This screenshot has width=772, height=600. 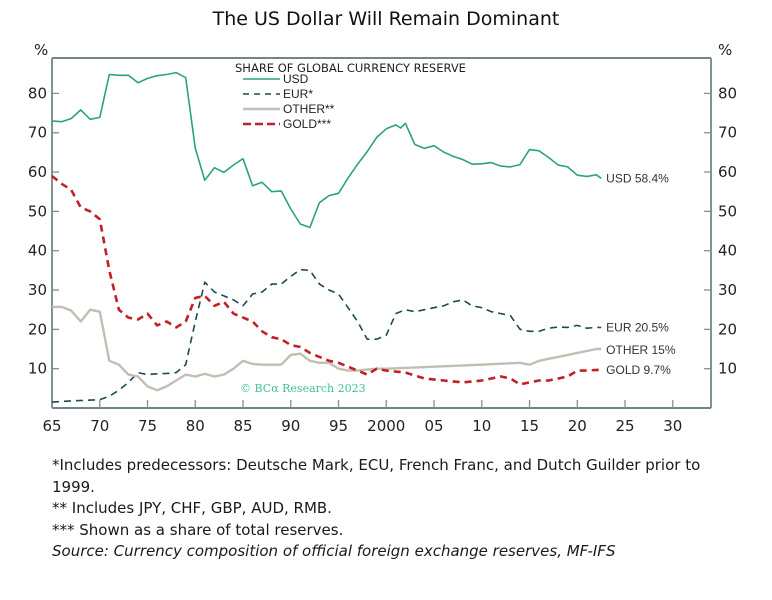 What do you see at coordinates (41, 50) in the screenshot?
I see `y-unit-left: %` at bounding box center [41, 50].